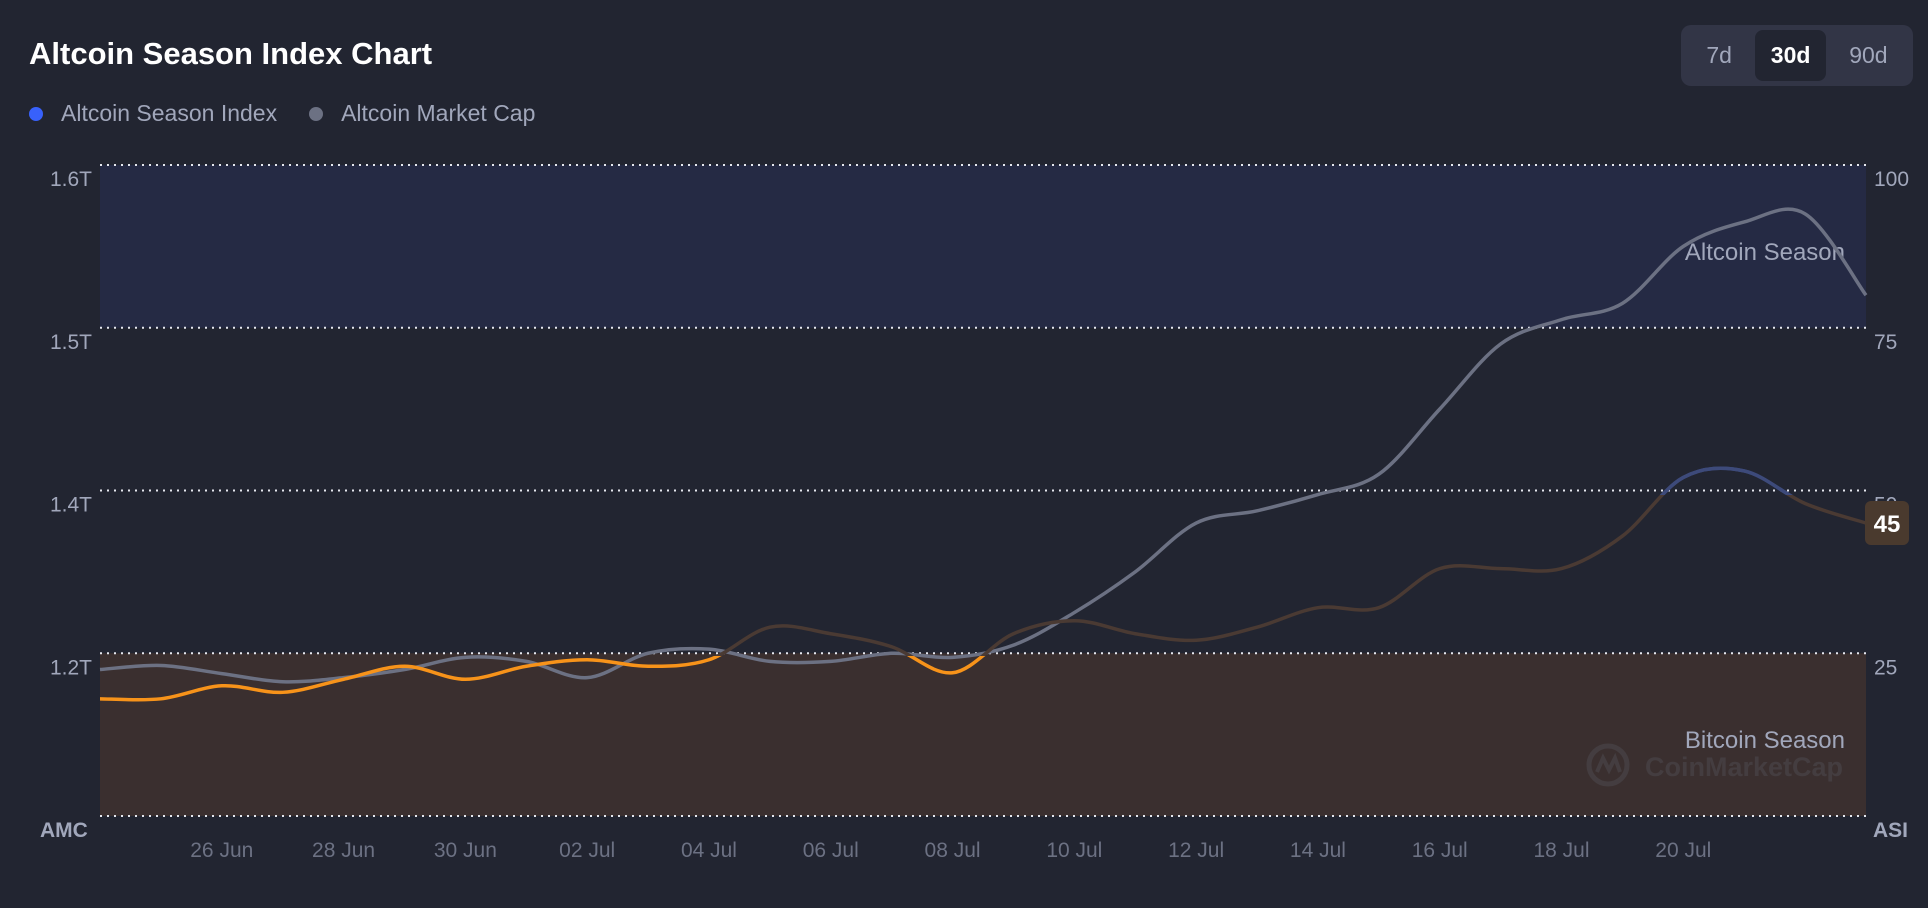  What do you see at coordinates (71, 505) in the screenshot?
I see `left-tick-label: 1.4T` at bounding box center [71, 505].